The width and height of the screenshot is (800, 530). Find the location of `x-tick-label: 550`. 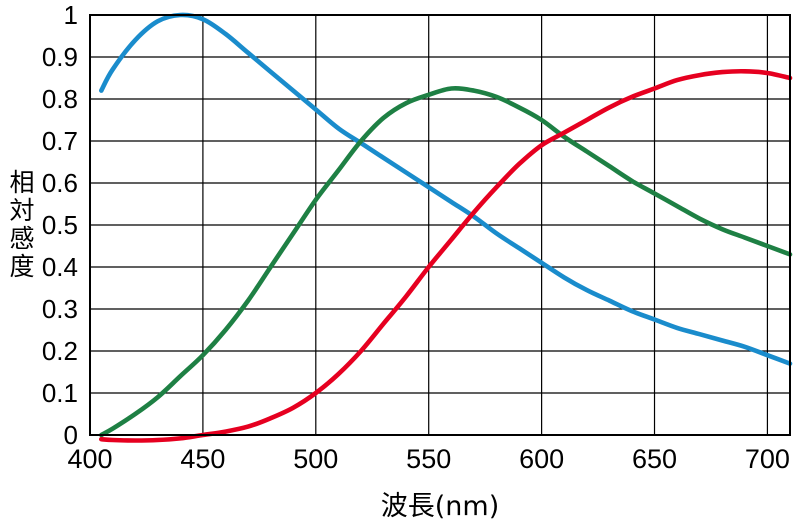

x-tick-label: 550 is located at coordinates (428, 459).